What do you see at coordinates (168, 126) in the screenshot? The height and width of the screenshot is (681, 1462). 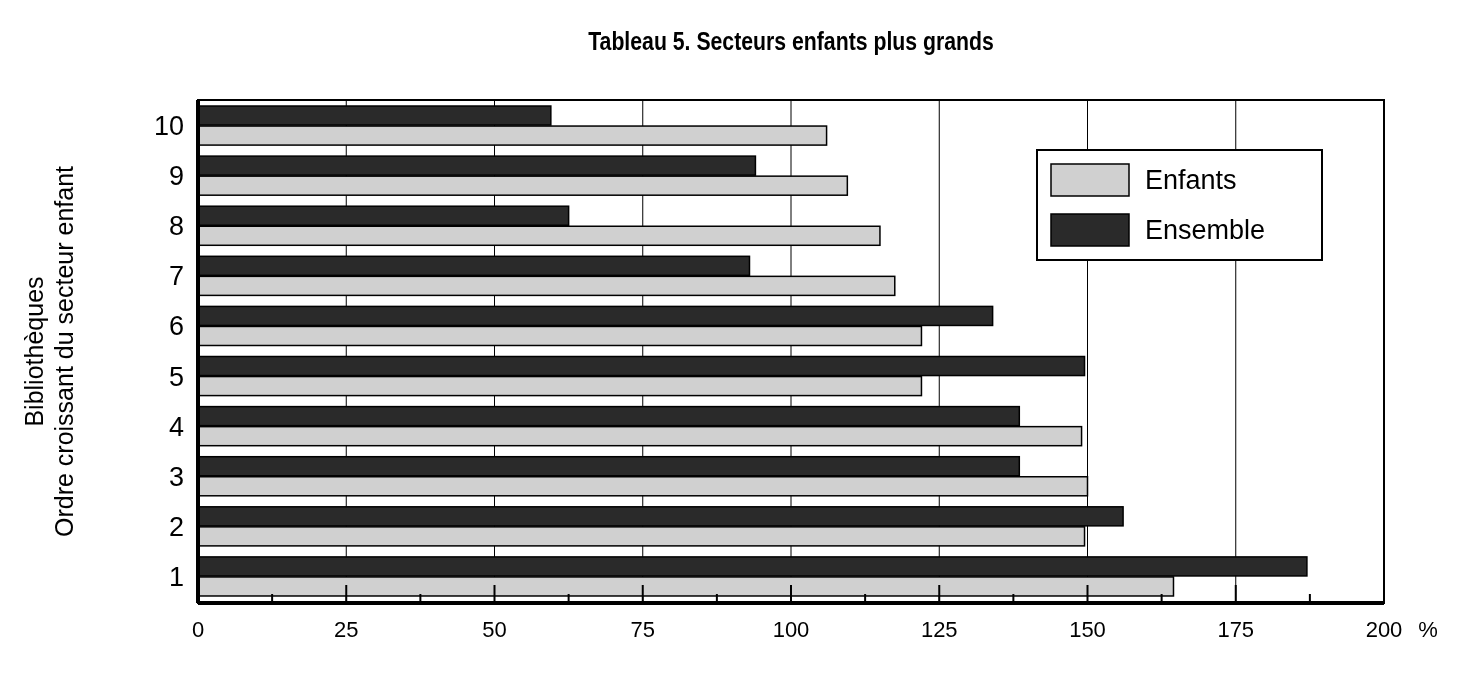 I see `y-tick-label: 10` at bounding box center [168, 126].